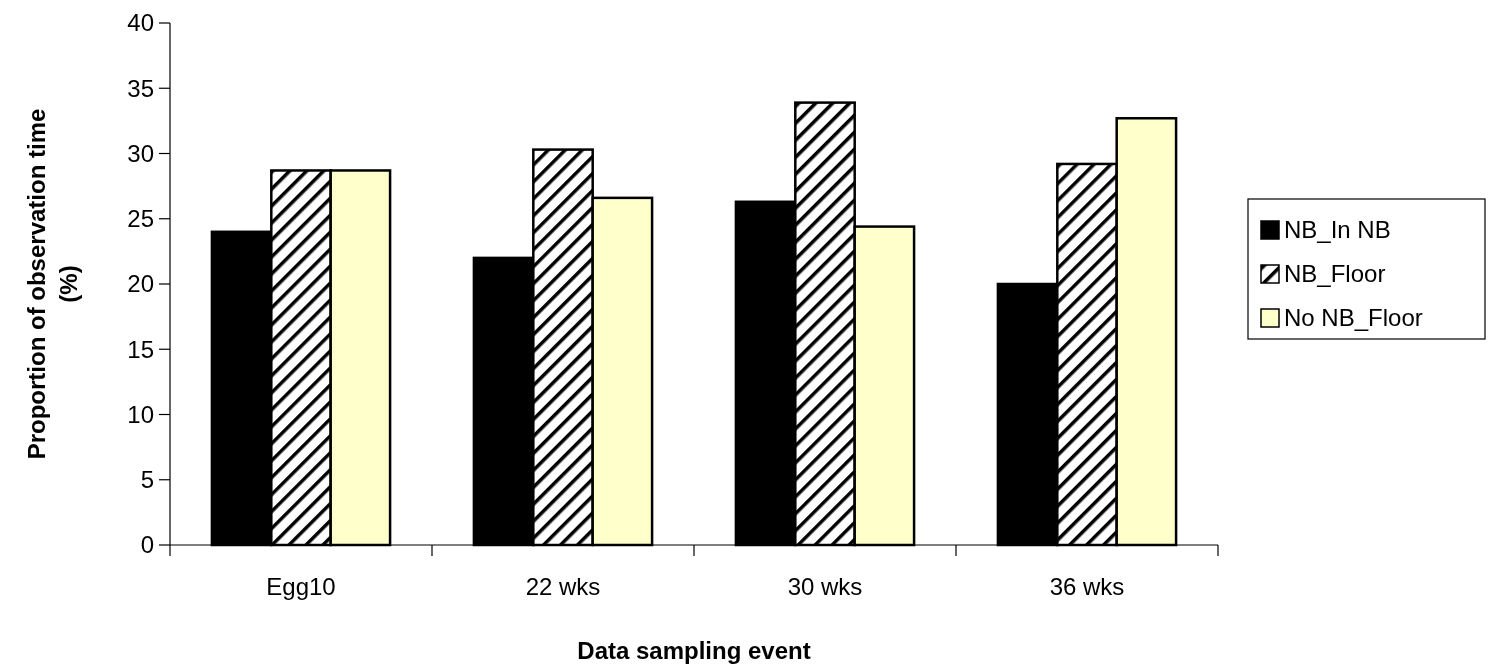 The width and height of the screenshot is (1489, 671). What do you see at coordinates (147, 545) in the screenshot?
I see `y-tick-label: 0` at bounding box center [147, 545].